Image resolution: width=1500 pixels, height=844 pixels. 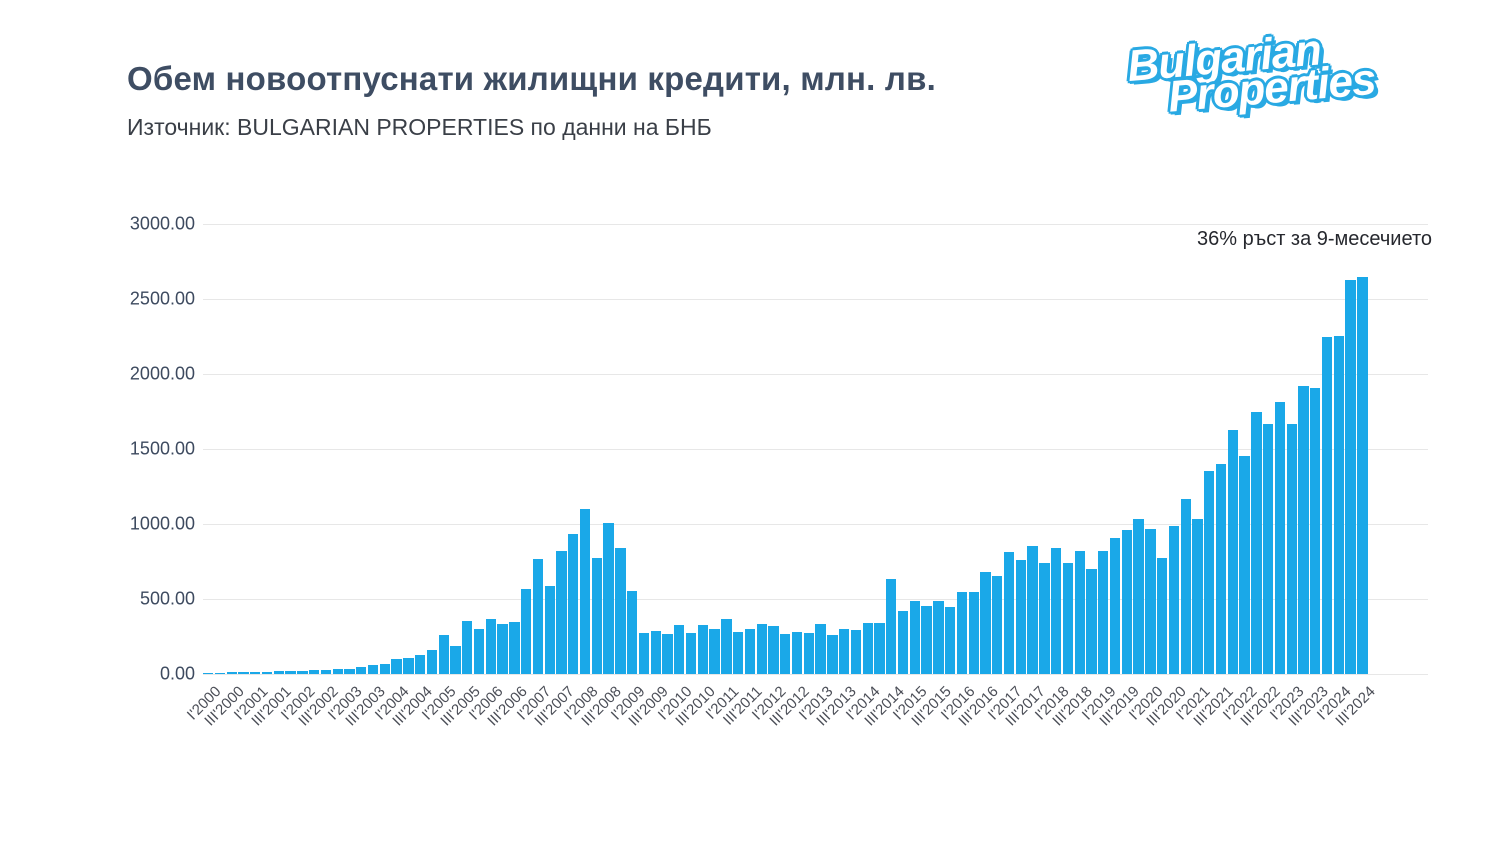 I want to click on y-axis-label: 3000.00, so click(x=162, y=223).